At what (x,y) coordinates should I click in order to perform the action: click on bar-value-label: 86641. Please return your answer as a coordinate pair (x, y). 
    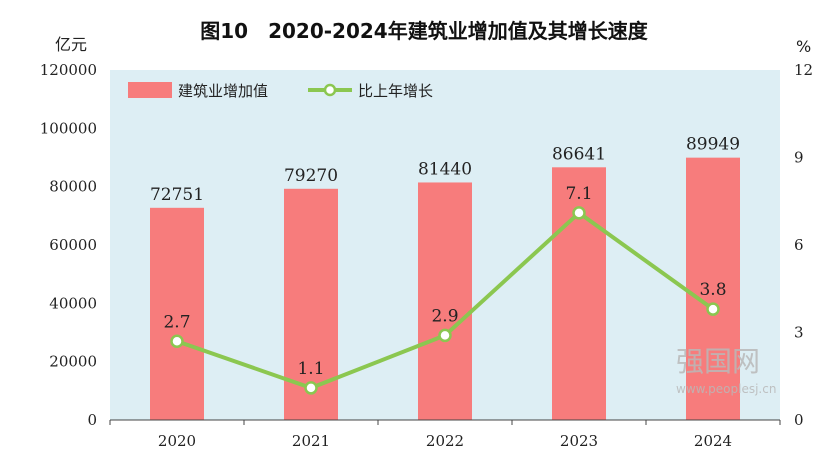
    Looking at the image, I should click on (579, 154).